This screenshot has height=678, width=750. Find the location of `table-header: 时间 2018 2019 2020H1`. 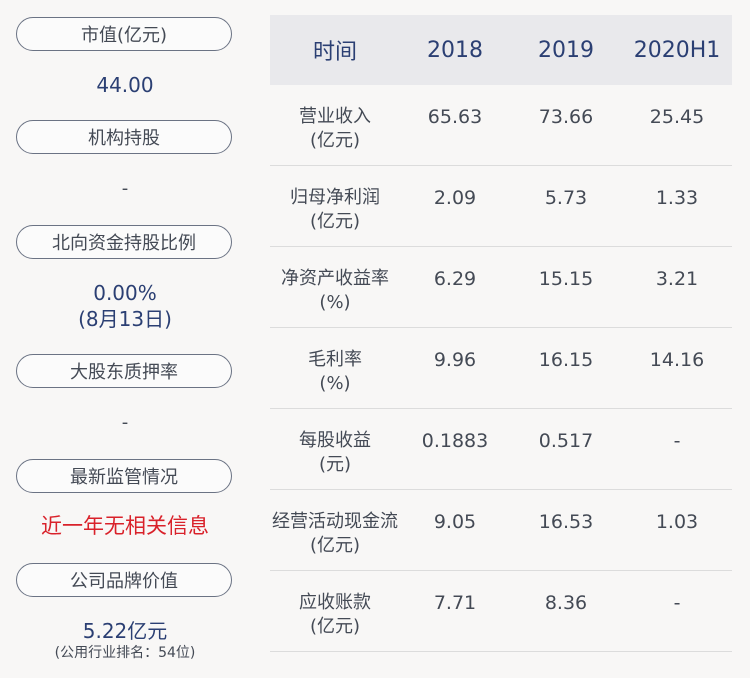

table-header: 时间 2018 2019 2020H1 is located at coordinates (501, 50).